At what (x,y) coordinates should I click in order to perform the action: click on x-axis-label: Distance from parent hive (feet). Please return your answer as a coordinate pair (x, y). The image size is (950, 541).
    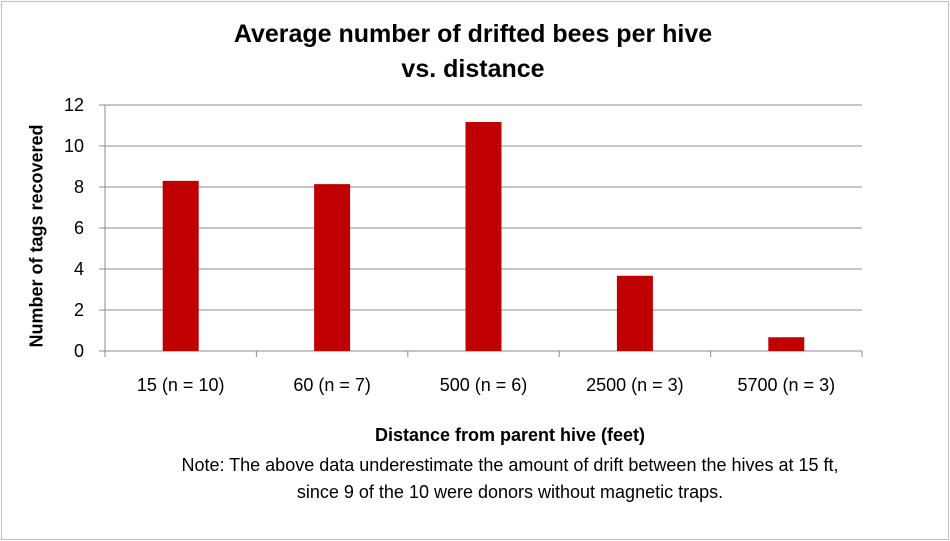
    Looking at the image, I should click on (510, 435).